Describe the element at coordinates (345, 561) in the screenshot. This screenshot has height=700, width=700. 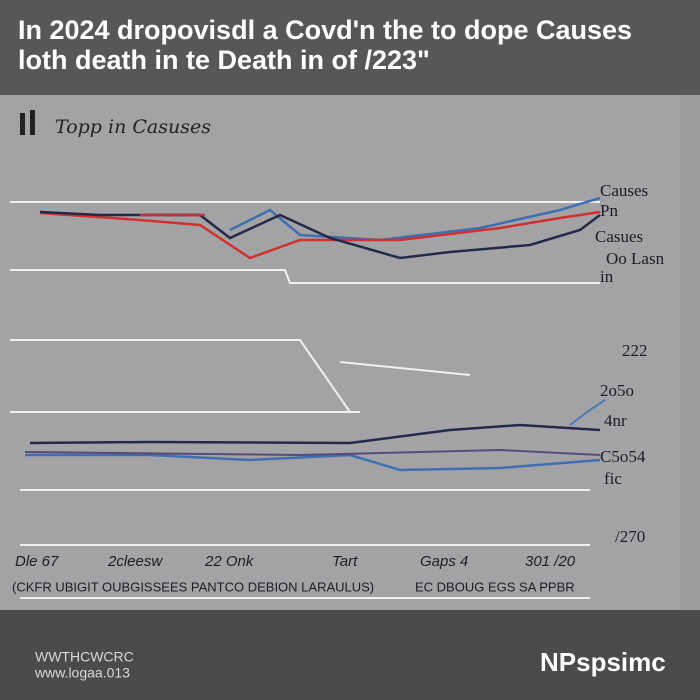
I see `x-label: Tart` at that location.